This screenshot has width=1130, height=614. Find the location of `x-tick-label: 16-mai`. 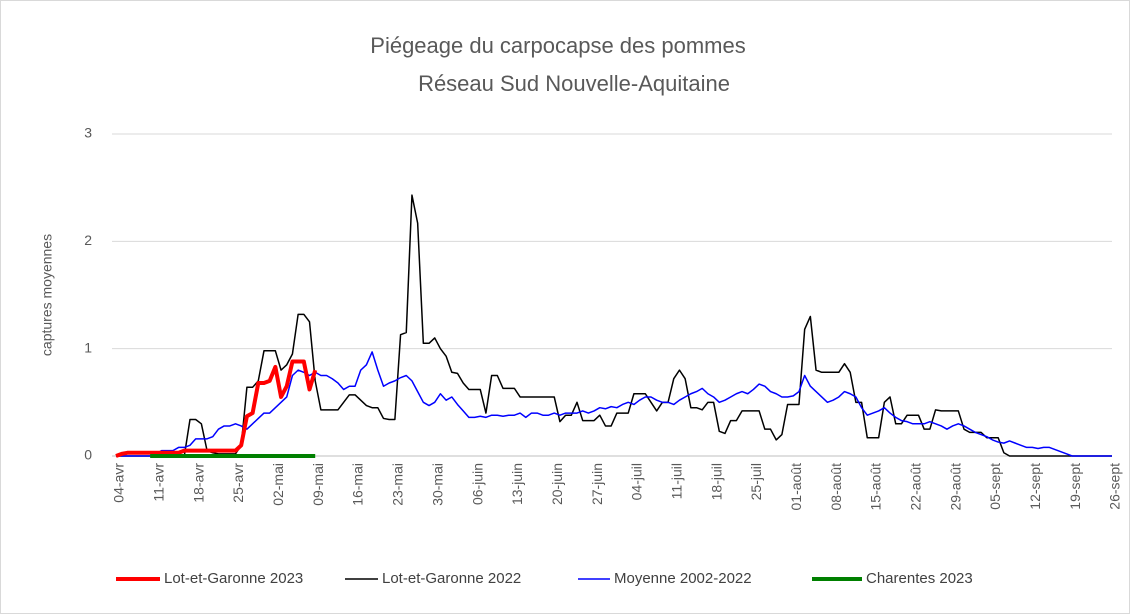

x-tick-label: 16-mai is located at coordinates (358, 484).